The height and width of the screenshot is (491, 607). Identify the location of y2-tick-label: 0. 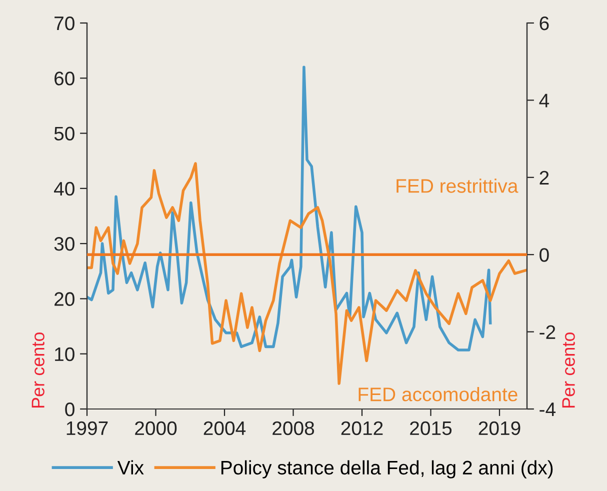
(544, 255).